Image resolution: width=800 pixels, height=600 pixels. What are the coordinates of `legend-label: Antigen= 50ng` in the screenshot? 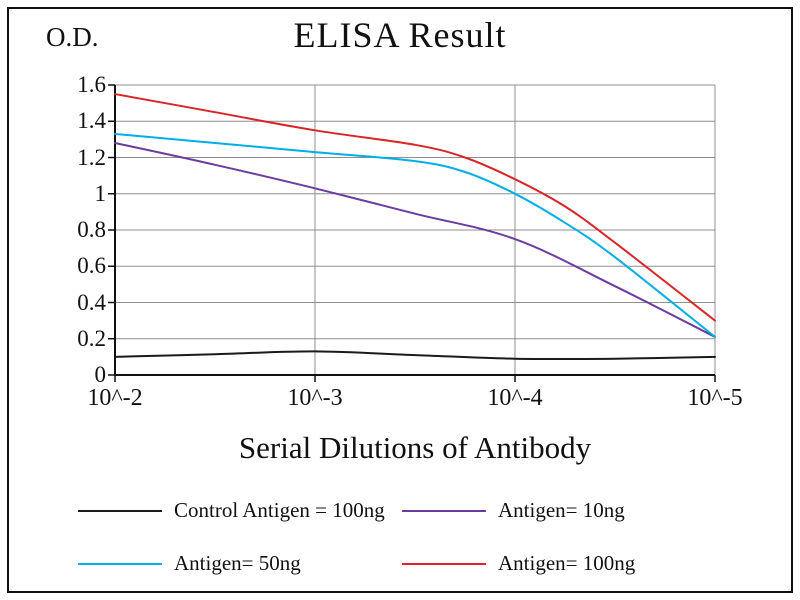 It's located at (237, 563).